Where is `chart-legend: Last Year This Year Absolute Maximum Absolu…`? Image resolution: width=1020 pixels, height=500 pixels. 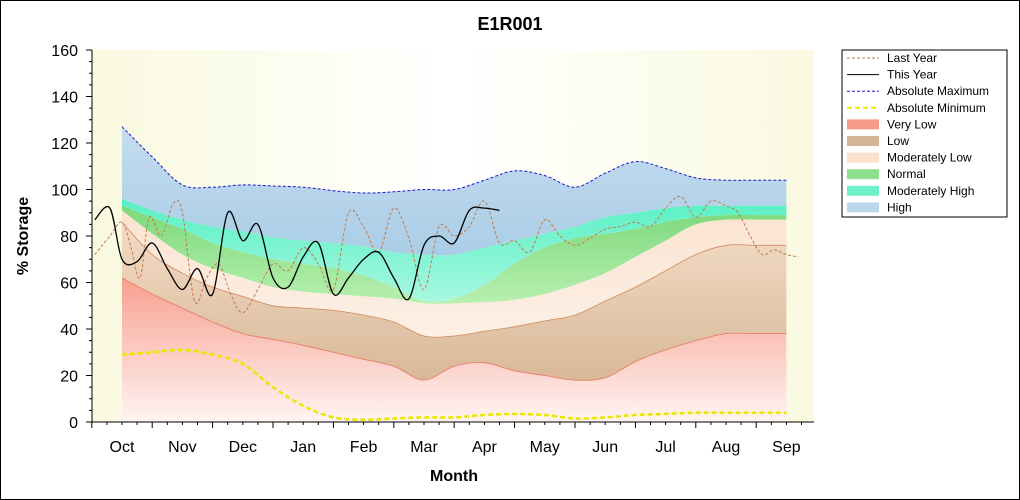
chart-legend: Last Year This Year Absolute Maximum Absolu… is located at coordinates (924, 133).